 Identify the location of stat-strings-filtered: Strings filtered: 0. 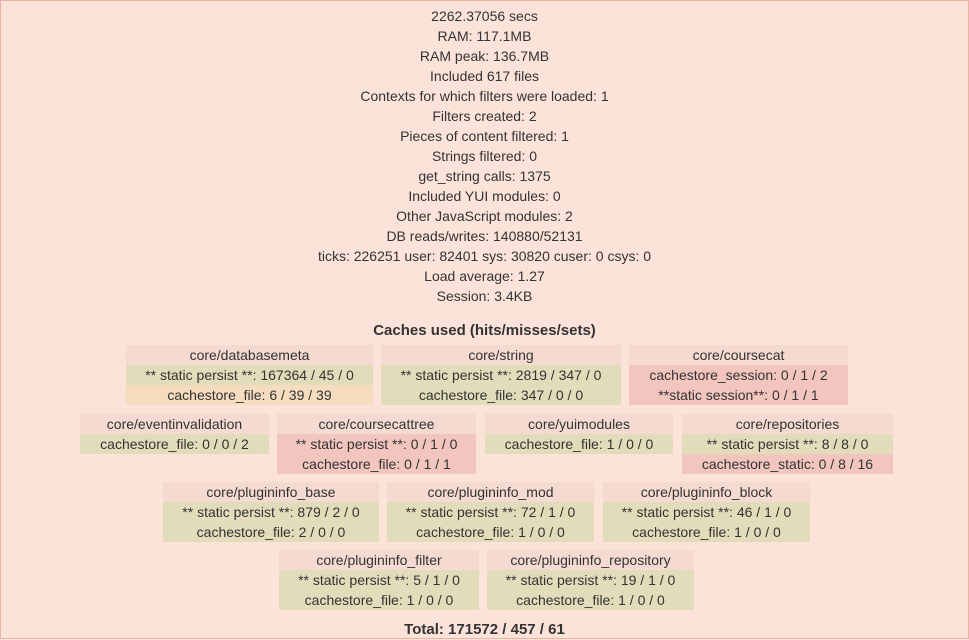
(484, 156).